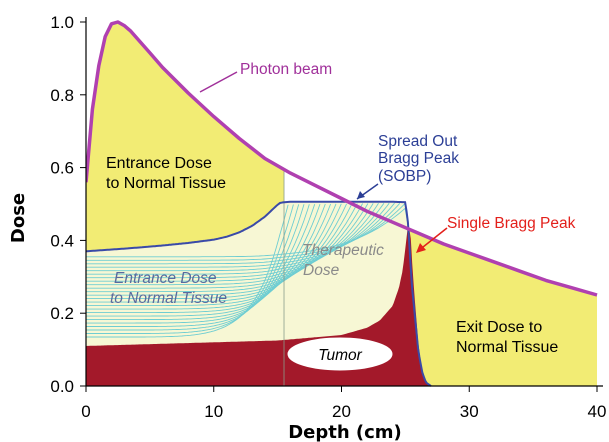 Image resolution: width=609 pixels, height=442 pixels. I want to click on sobp-label-3: (SOBP), so click(404, 176).